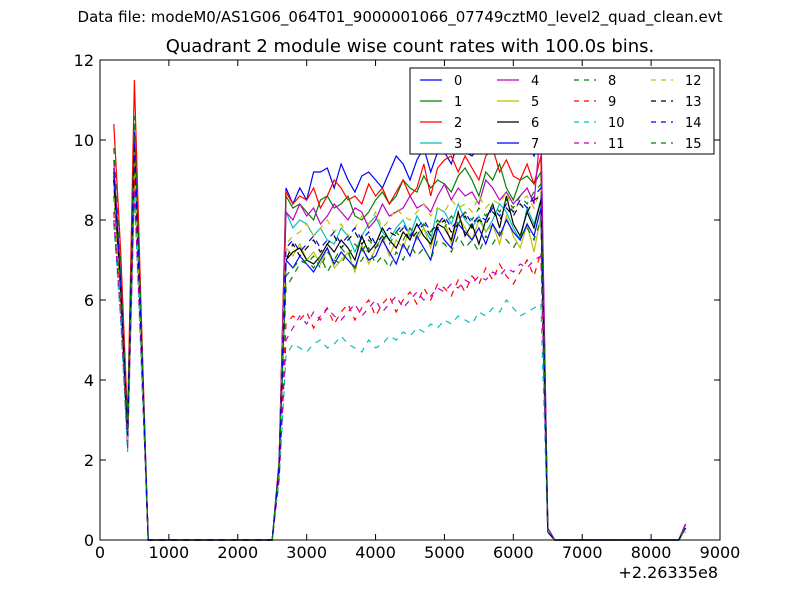 This screenshot has width=800, height=600. Describe the element at coordinates (89, 300) in the screenshot. I see `y-tick-label: 6` at that location.